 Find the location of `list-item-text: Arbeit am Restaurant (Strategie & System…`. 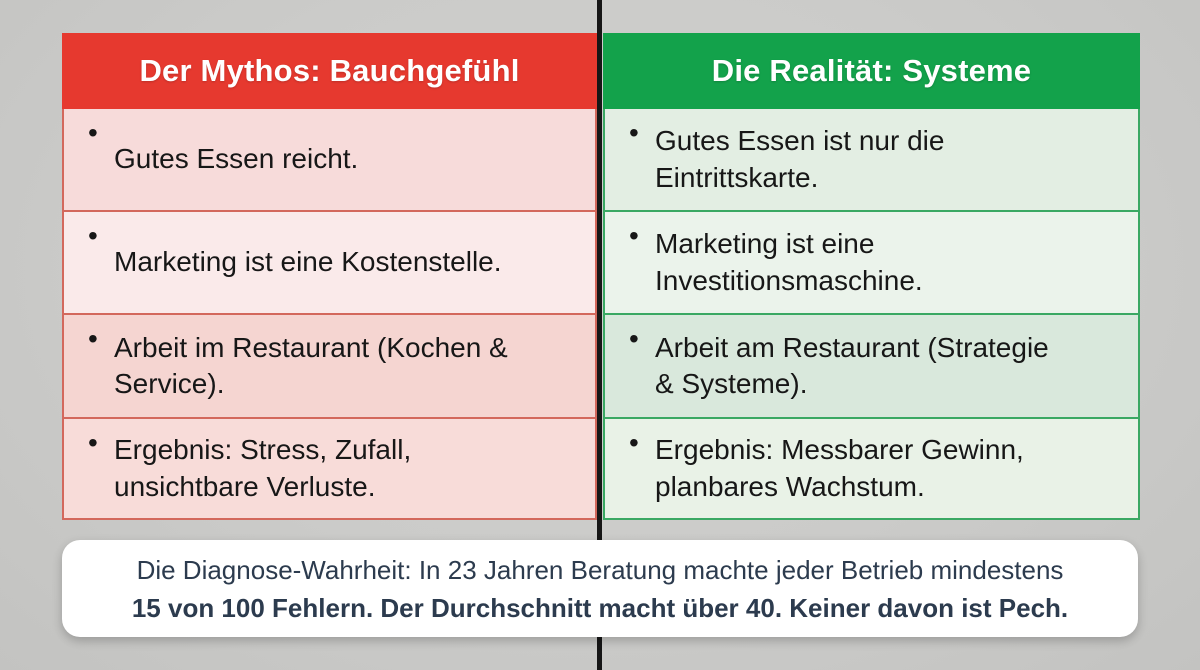

list-item-text: Arbeit am Restaurant (Strategie & System… is located at coordinates (852, 365).